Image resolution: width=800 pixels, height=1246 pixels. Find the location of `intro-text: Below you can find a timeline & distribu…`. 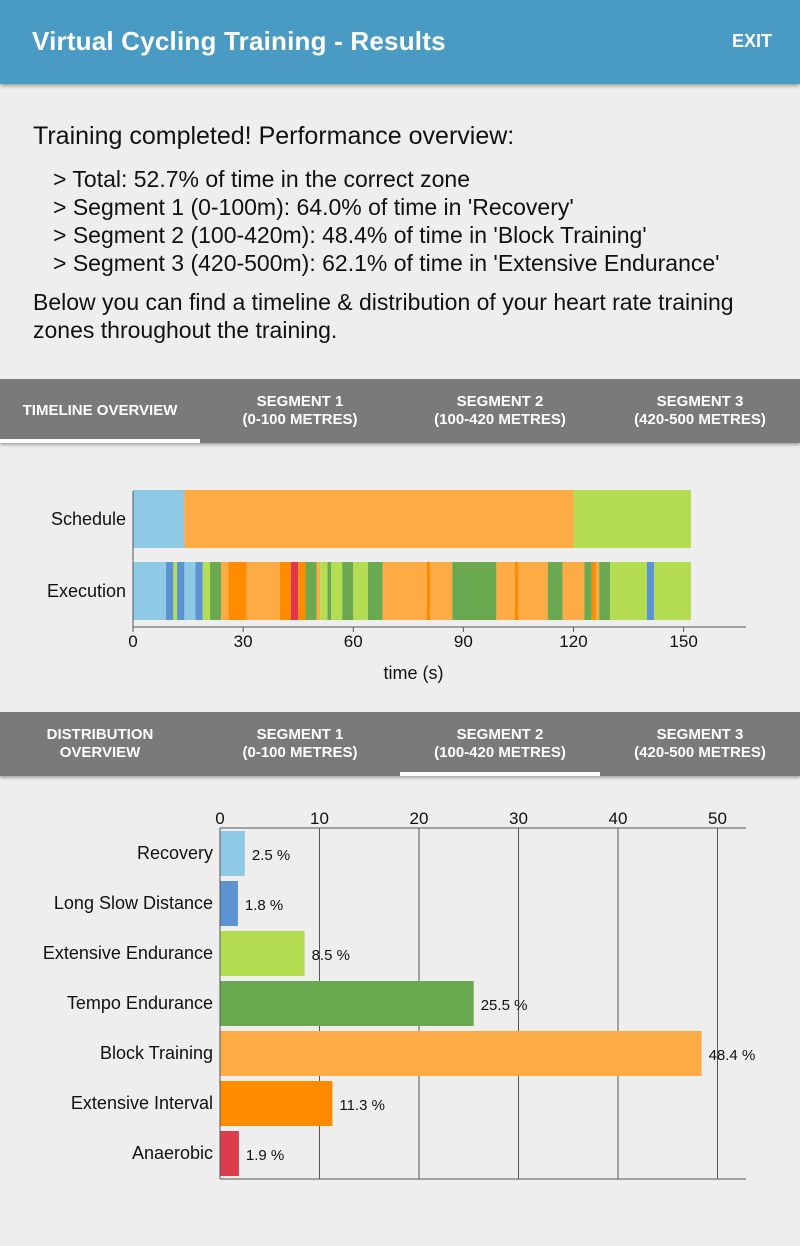

intro-text: Below you can find a timeline & distribu… is located at coordinates (383, 316).